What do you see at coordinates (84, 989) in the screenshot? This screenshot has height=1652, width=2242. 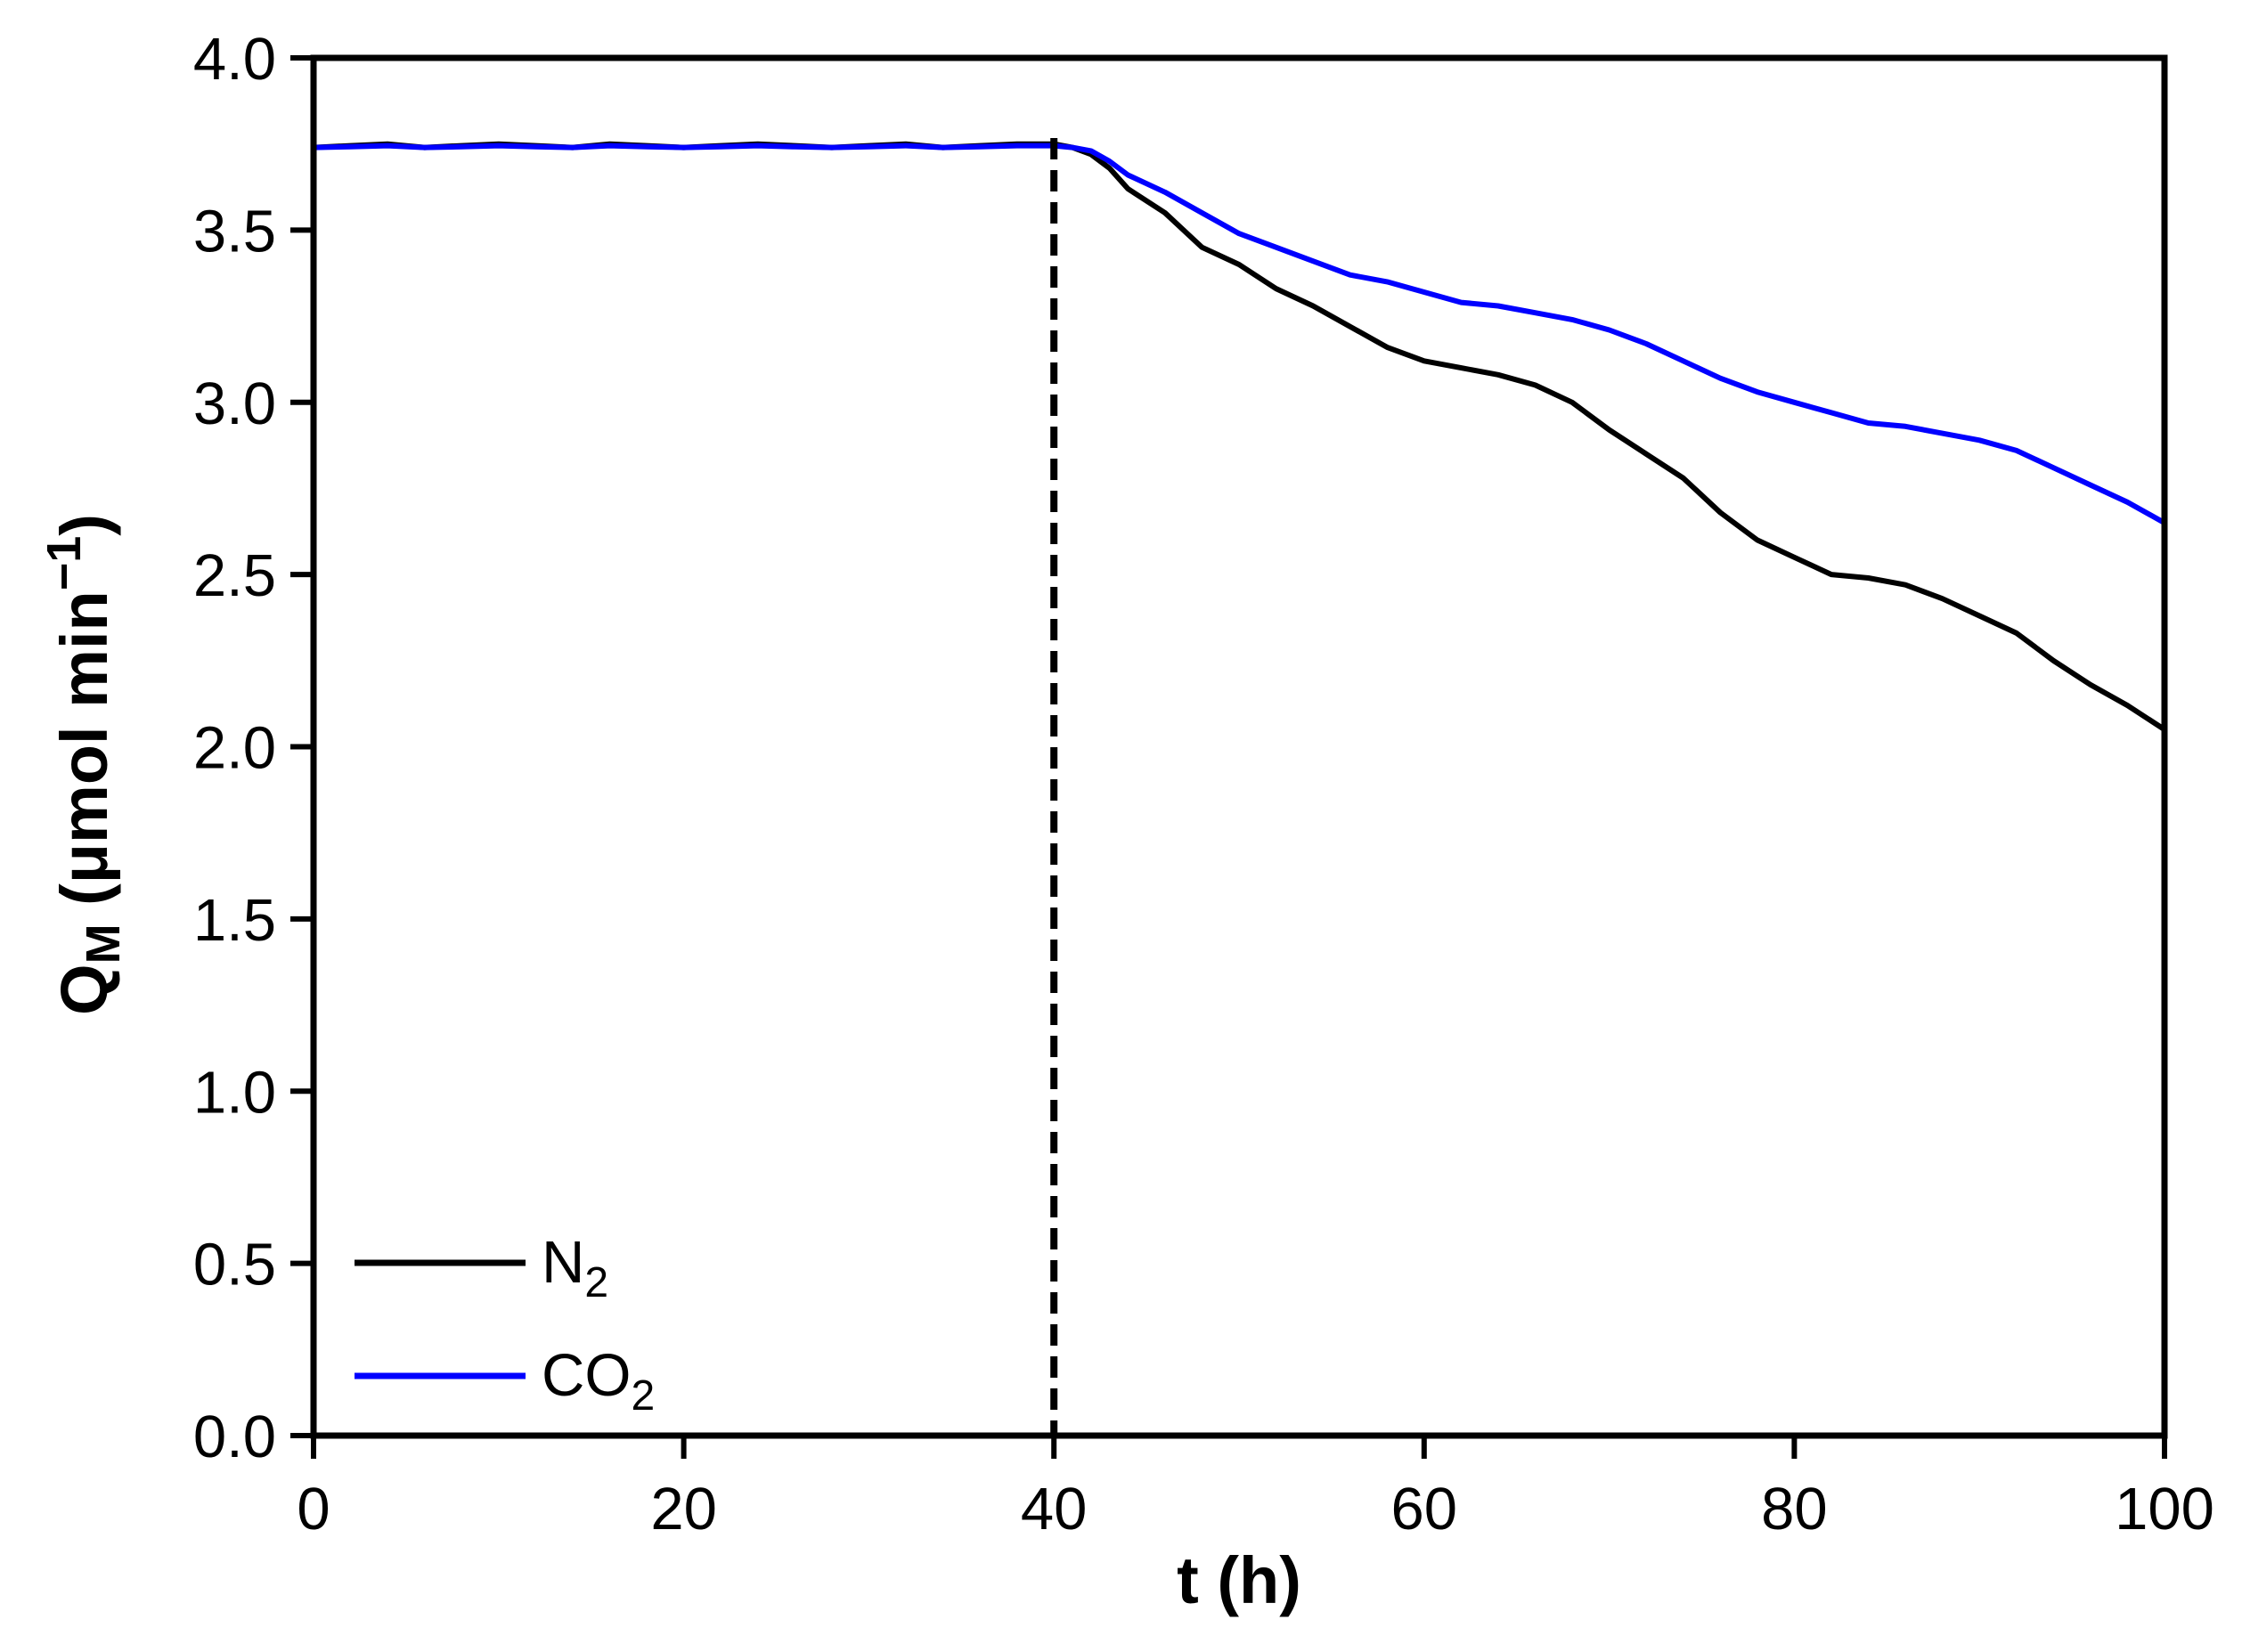 I see `y-axis-title-main: Q` at bounding box center [84, 989].